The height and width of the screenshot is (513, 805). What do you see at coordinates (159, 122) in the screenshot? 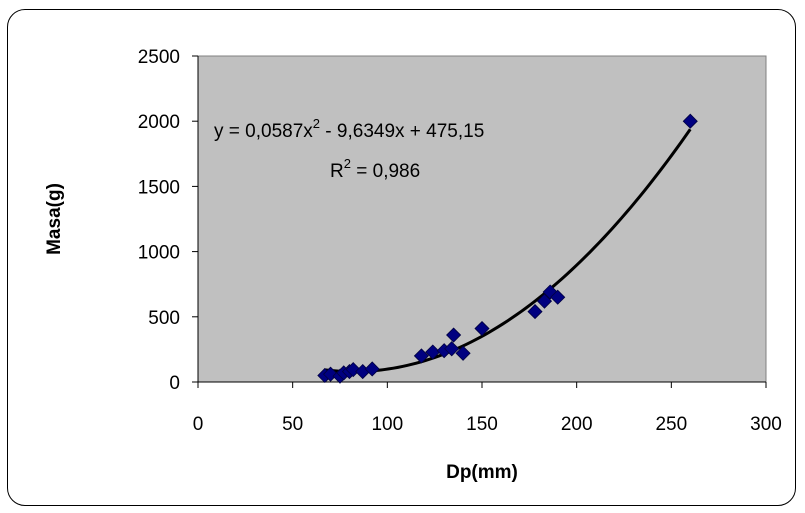
I see `y-tick-label: 2000` at bounding box center [159, 122].